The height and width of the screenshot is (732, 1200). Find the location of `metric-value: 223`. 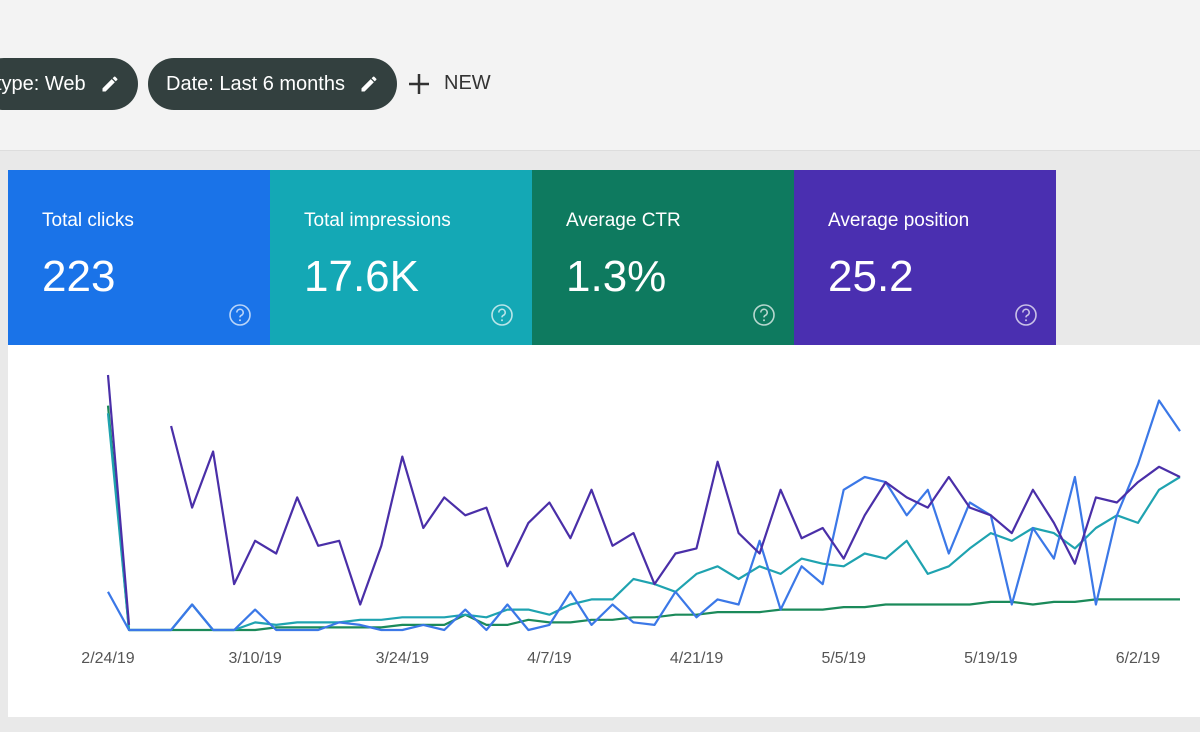

metric-value: 223 is located at coordinates (79, 276).